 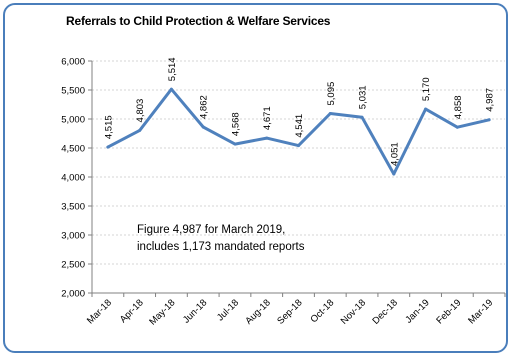 I want to click on data-label: 4,671, so click(x=267, y=118).